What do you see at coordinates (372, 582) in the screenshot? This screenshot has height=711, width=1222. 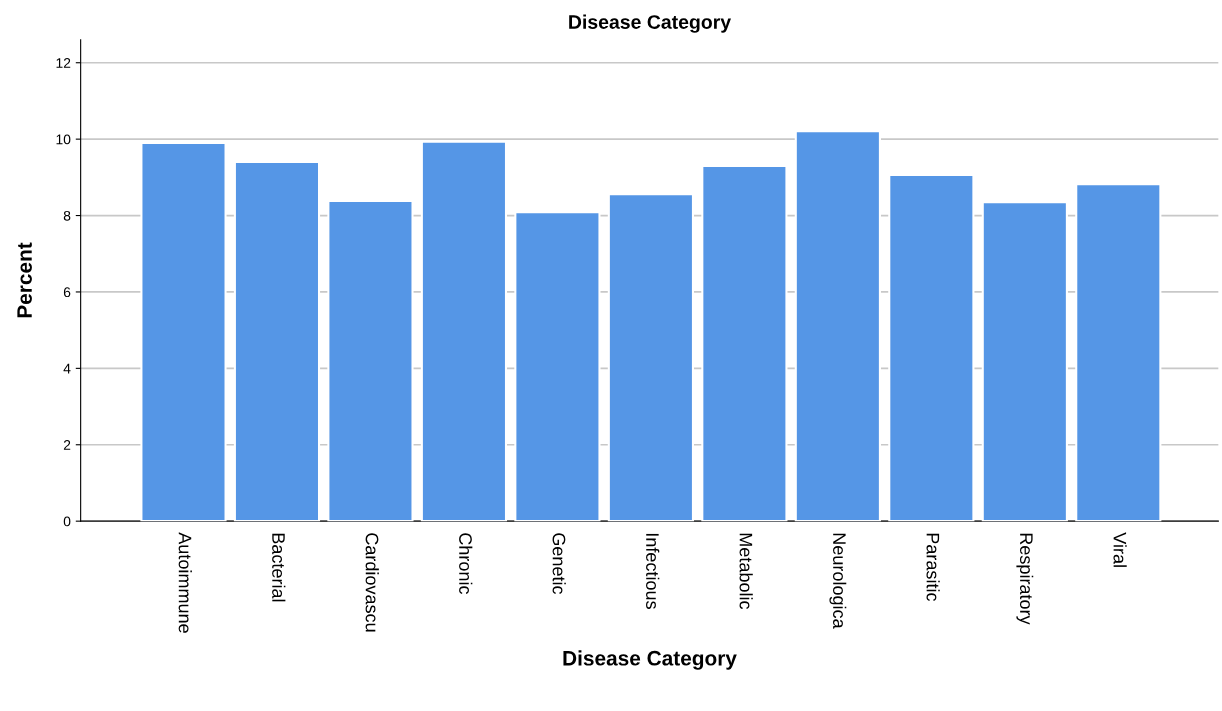 I see `x-tick-label: Cardiovascu` at bounding box center [372, 582].